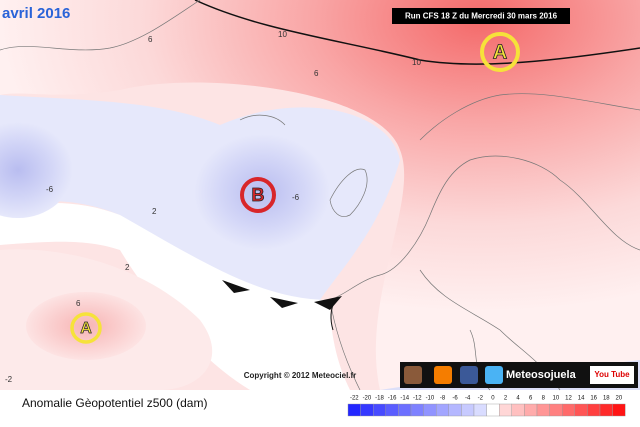 Image resolution: width=640 pixels, height=427 pixels. Describe the element at coordinates (300, 375) in the screenshot. I see `copyright: Copyright © 2012 Meteociel.fr` at that location.